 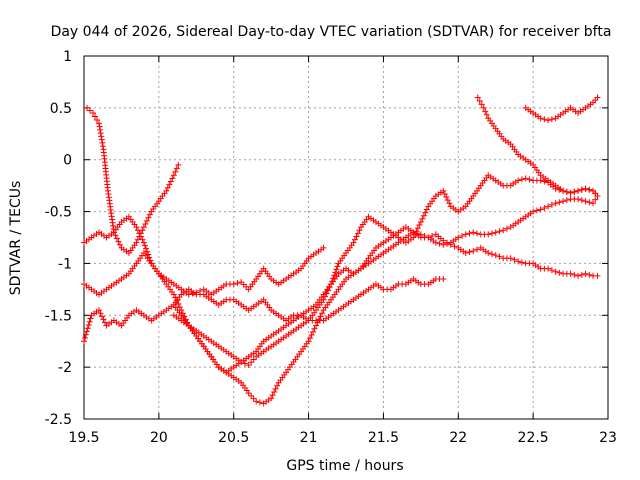 I want to click on x-tick-label: 22, so click(x=458, y=438).